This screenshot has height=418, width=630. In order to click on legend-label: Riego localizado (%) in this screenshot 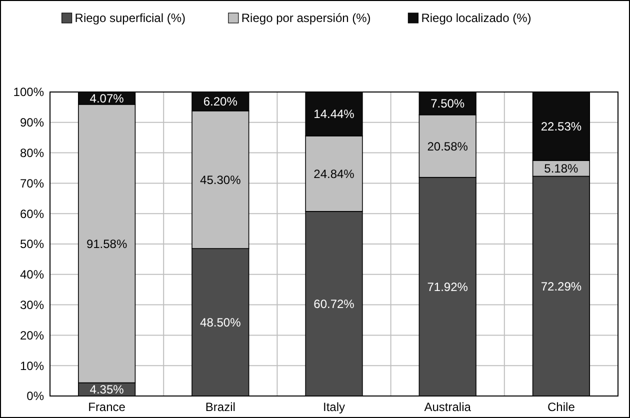, I will do `click(476, 18)`.